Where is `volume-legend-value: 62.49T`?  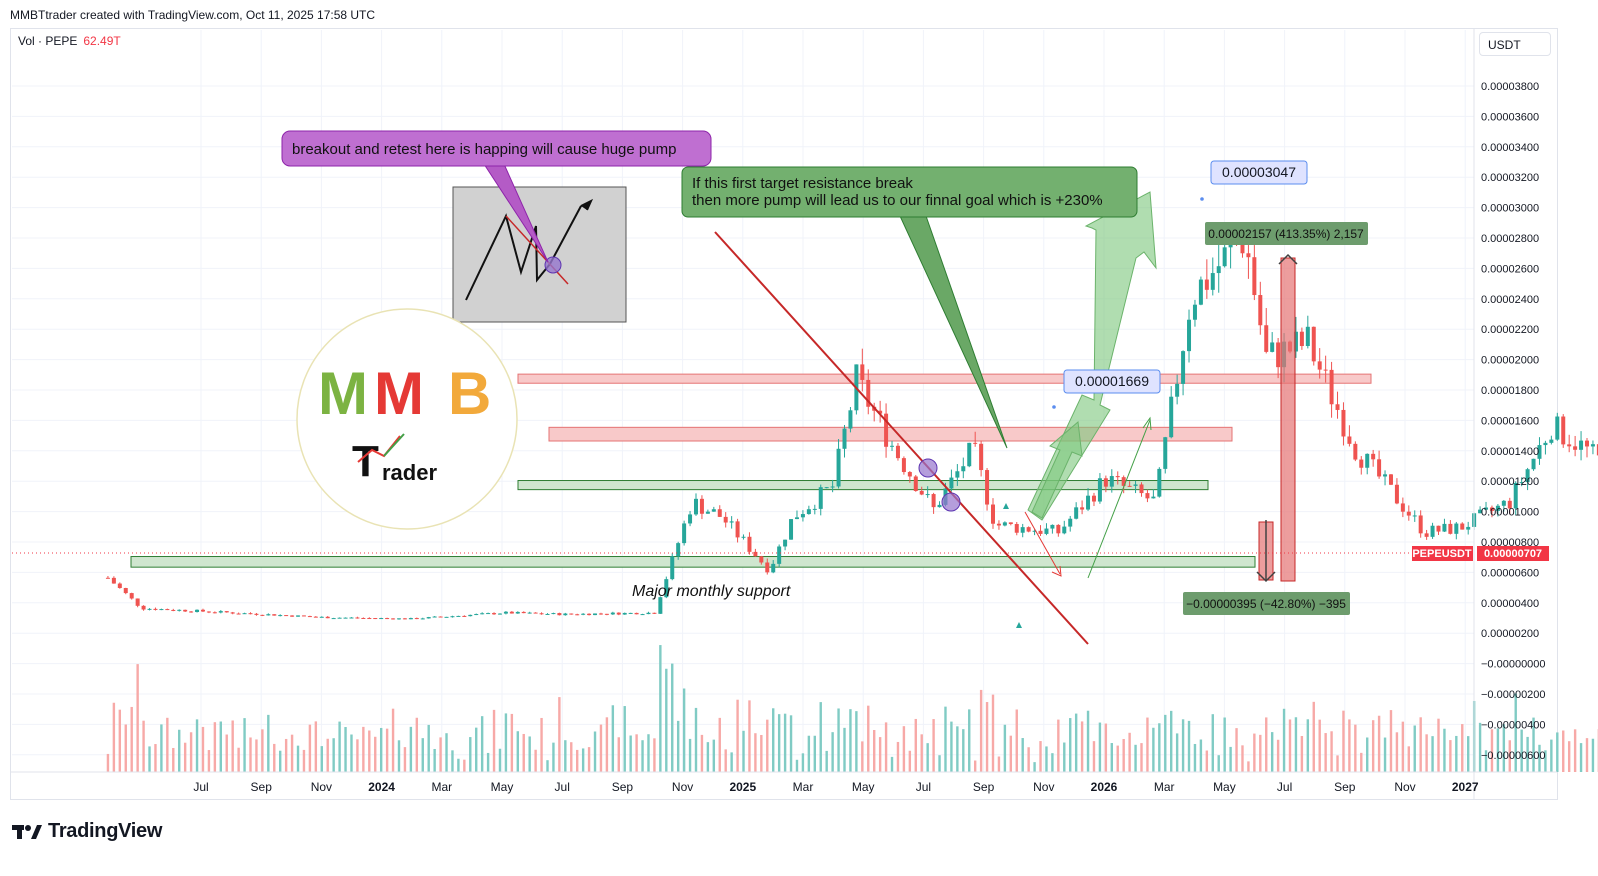
volume-legend-value: 62.49T is located at coordinates (102, 41).